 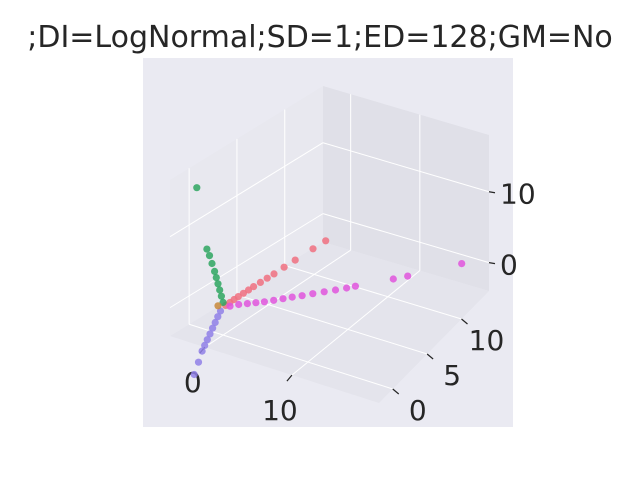 What do you see at coordinates (518, 194) in the screenshot?
I see `z-tick-label: 10` at bounding box center [518, 194].